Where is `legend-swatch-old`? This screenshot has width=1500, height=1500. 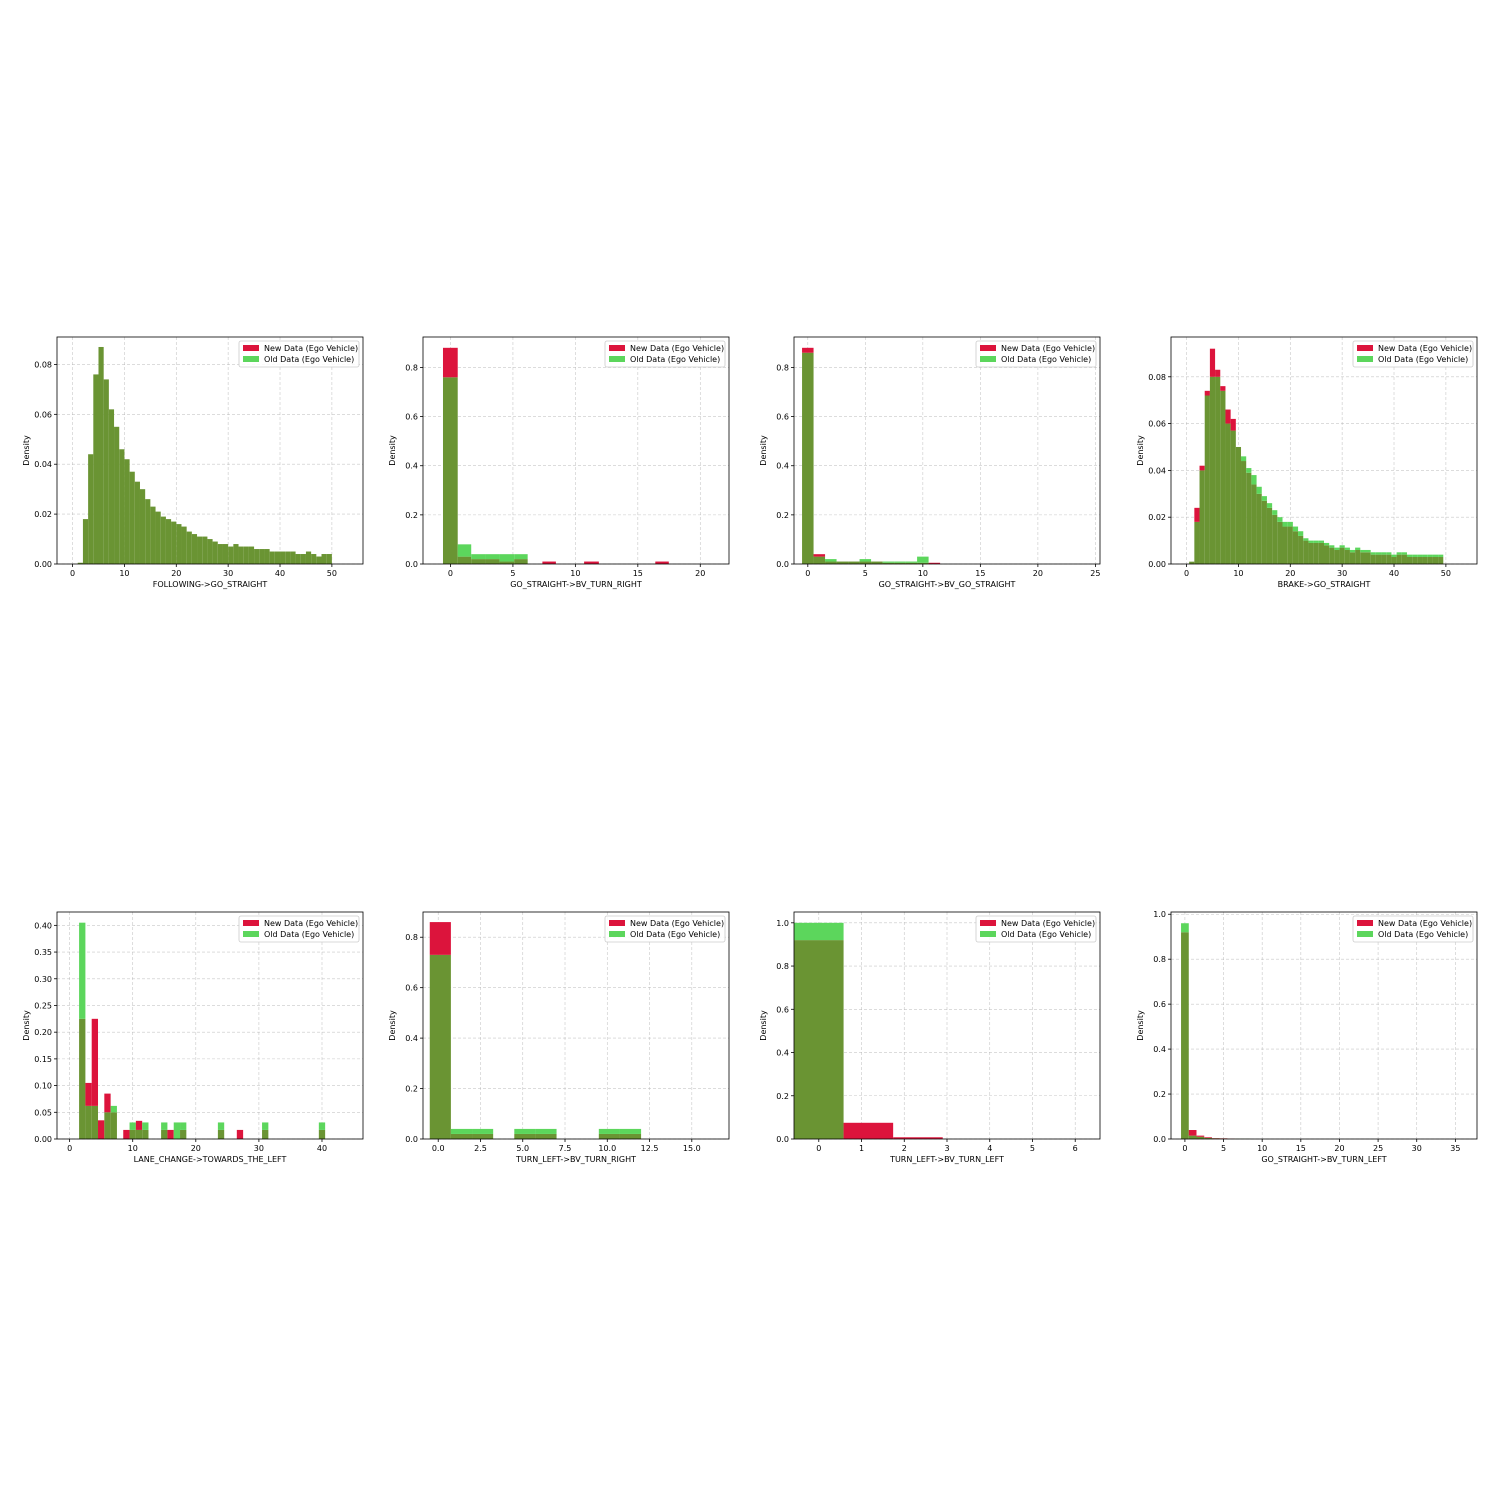 legend-swatch-old is located at coordinates (1365, 359).